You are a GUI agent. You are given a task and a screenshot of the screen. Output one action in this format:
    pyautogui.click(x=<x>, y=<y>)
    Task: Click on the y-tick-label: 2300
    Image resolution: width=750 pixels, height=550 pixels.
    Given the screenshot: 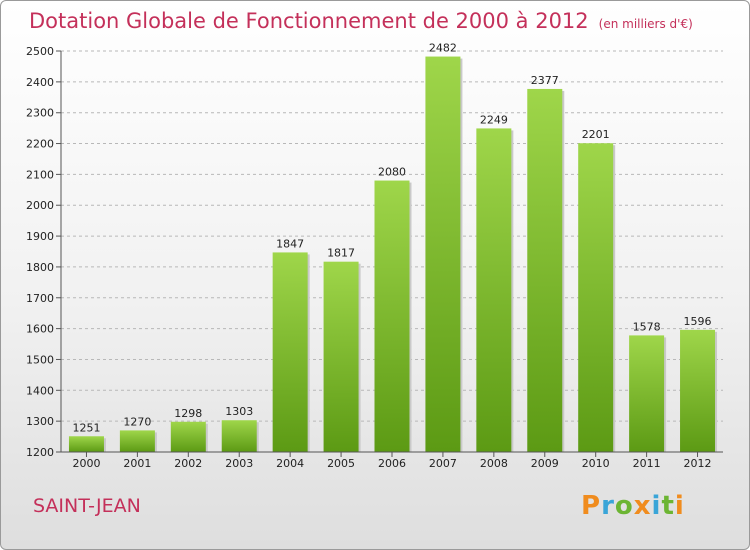 What is the action you would take?
    pyautogui.click(x=40, y=113)
    